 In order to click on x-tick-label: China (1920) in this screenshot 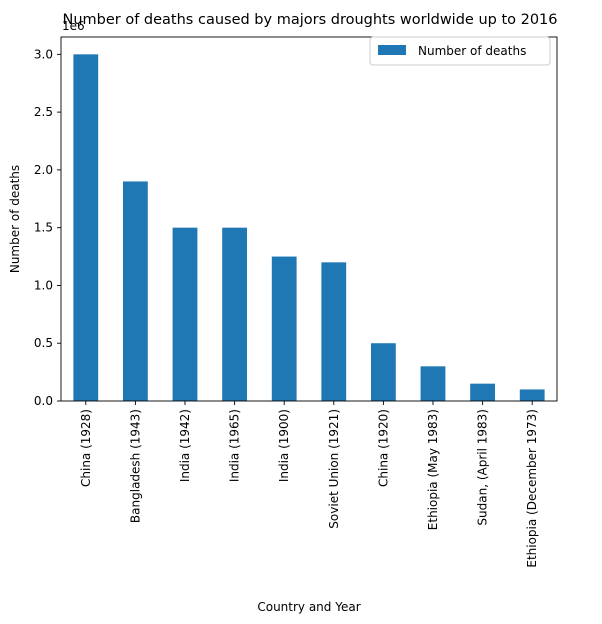, I will do `click(383, 448)`.